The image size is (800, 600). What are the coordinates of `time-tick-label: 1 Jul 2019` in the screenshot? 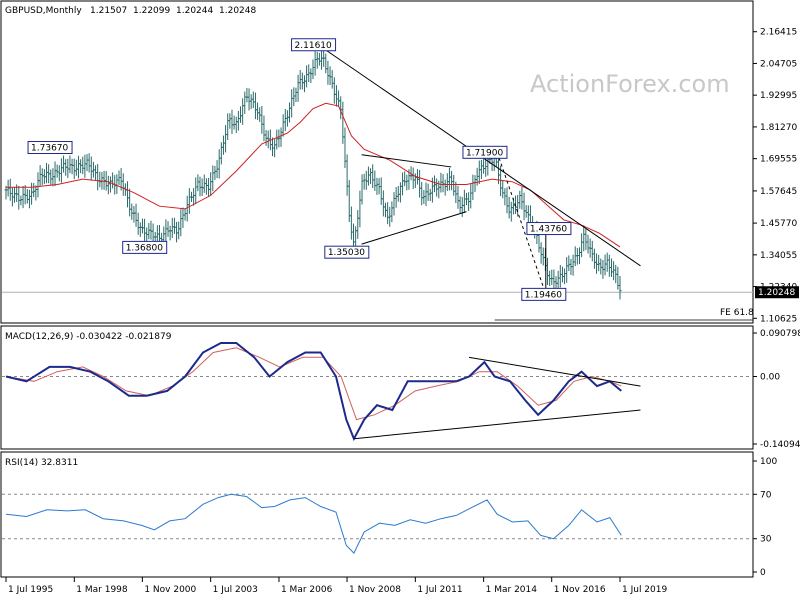 It's located at (644, 590).